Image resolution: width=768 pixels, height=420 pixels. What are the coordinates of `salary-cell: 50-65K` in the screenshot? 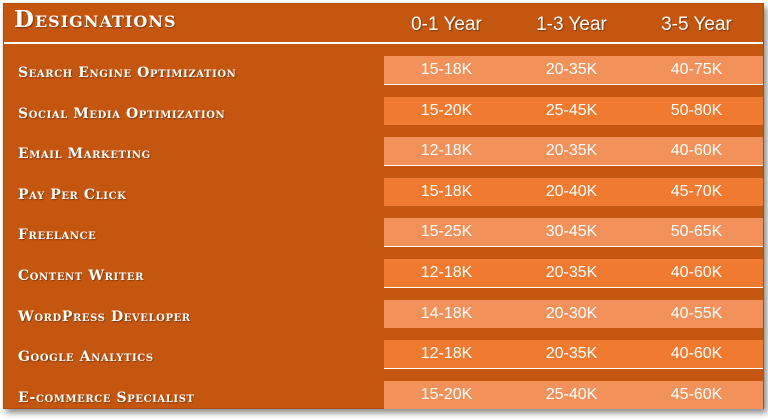 It's located at (696, 232).